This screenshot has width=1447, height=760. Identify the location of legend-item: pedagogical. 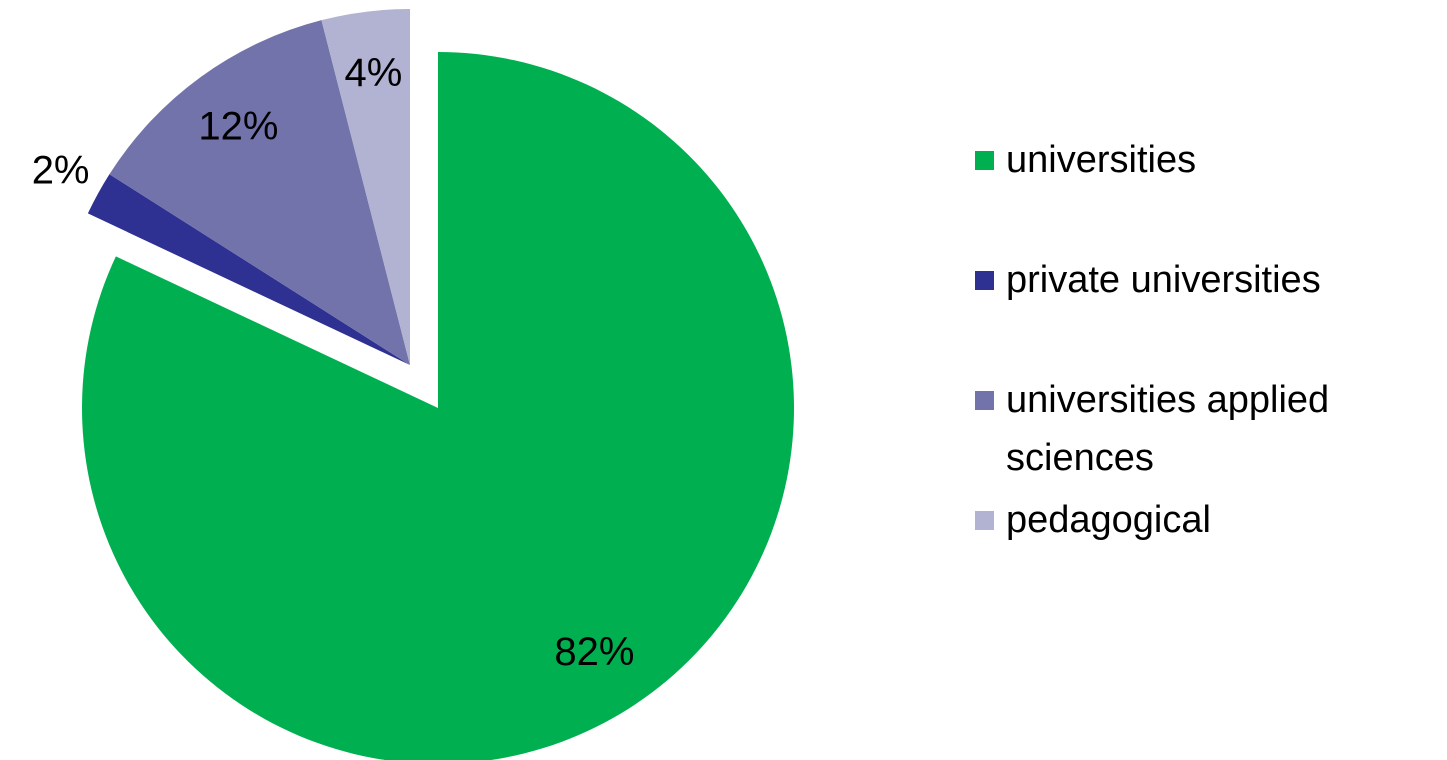
(1205, 520).